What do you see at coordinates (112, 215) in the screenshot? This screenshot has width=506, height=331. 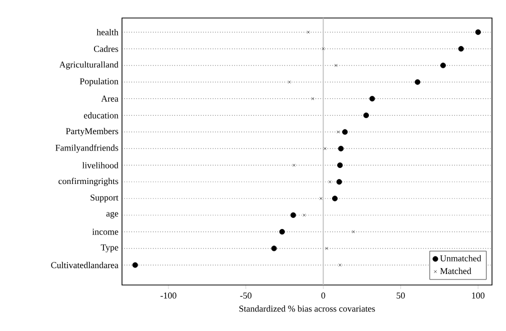 I see `y-tick-label: age` at bounding box center [112, 215].